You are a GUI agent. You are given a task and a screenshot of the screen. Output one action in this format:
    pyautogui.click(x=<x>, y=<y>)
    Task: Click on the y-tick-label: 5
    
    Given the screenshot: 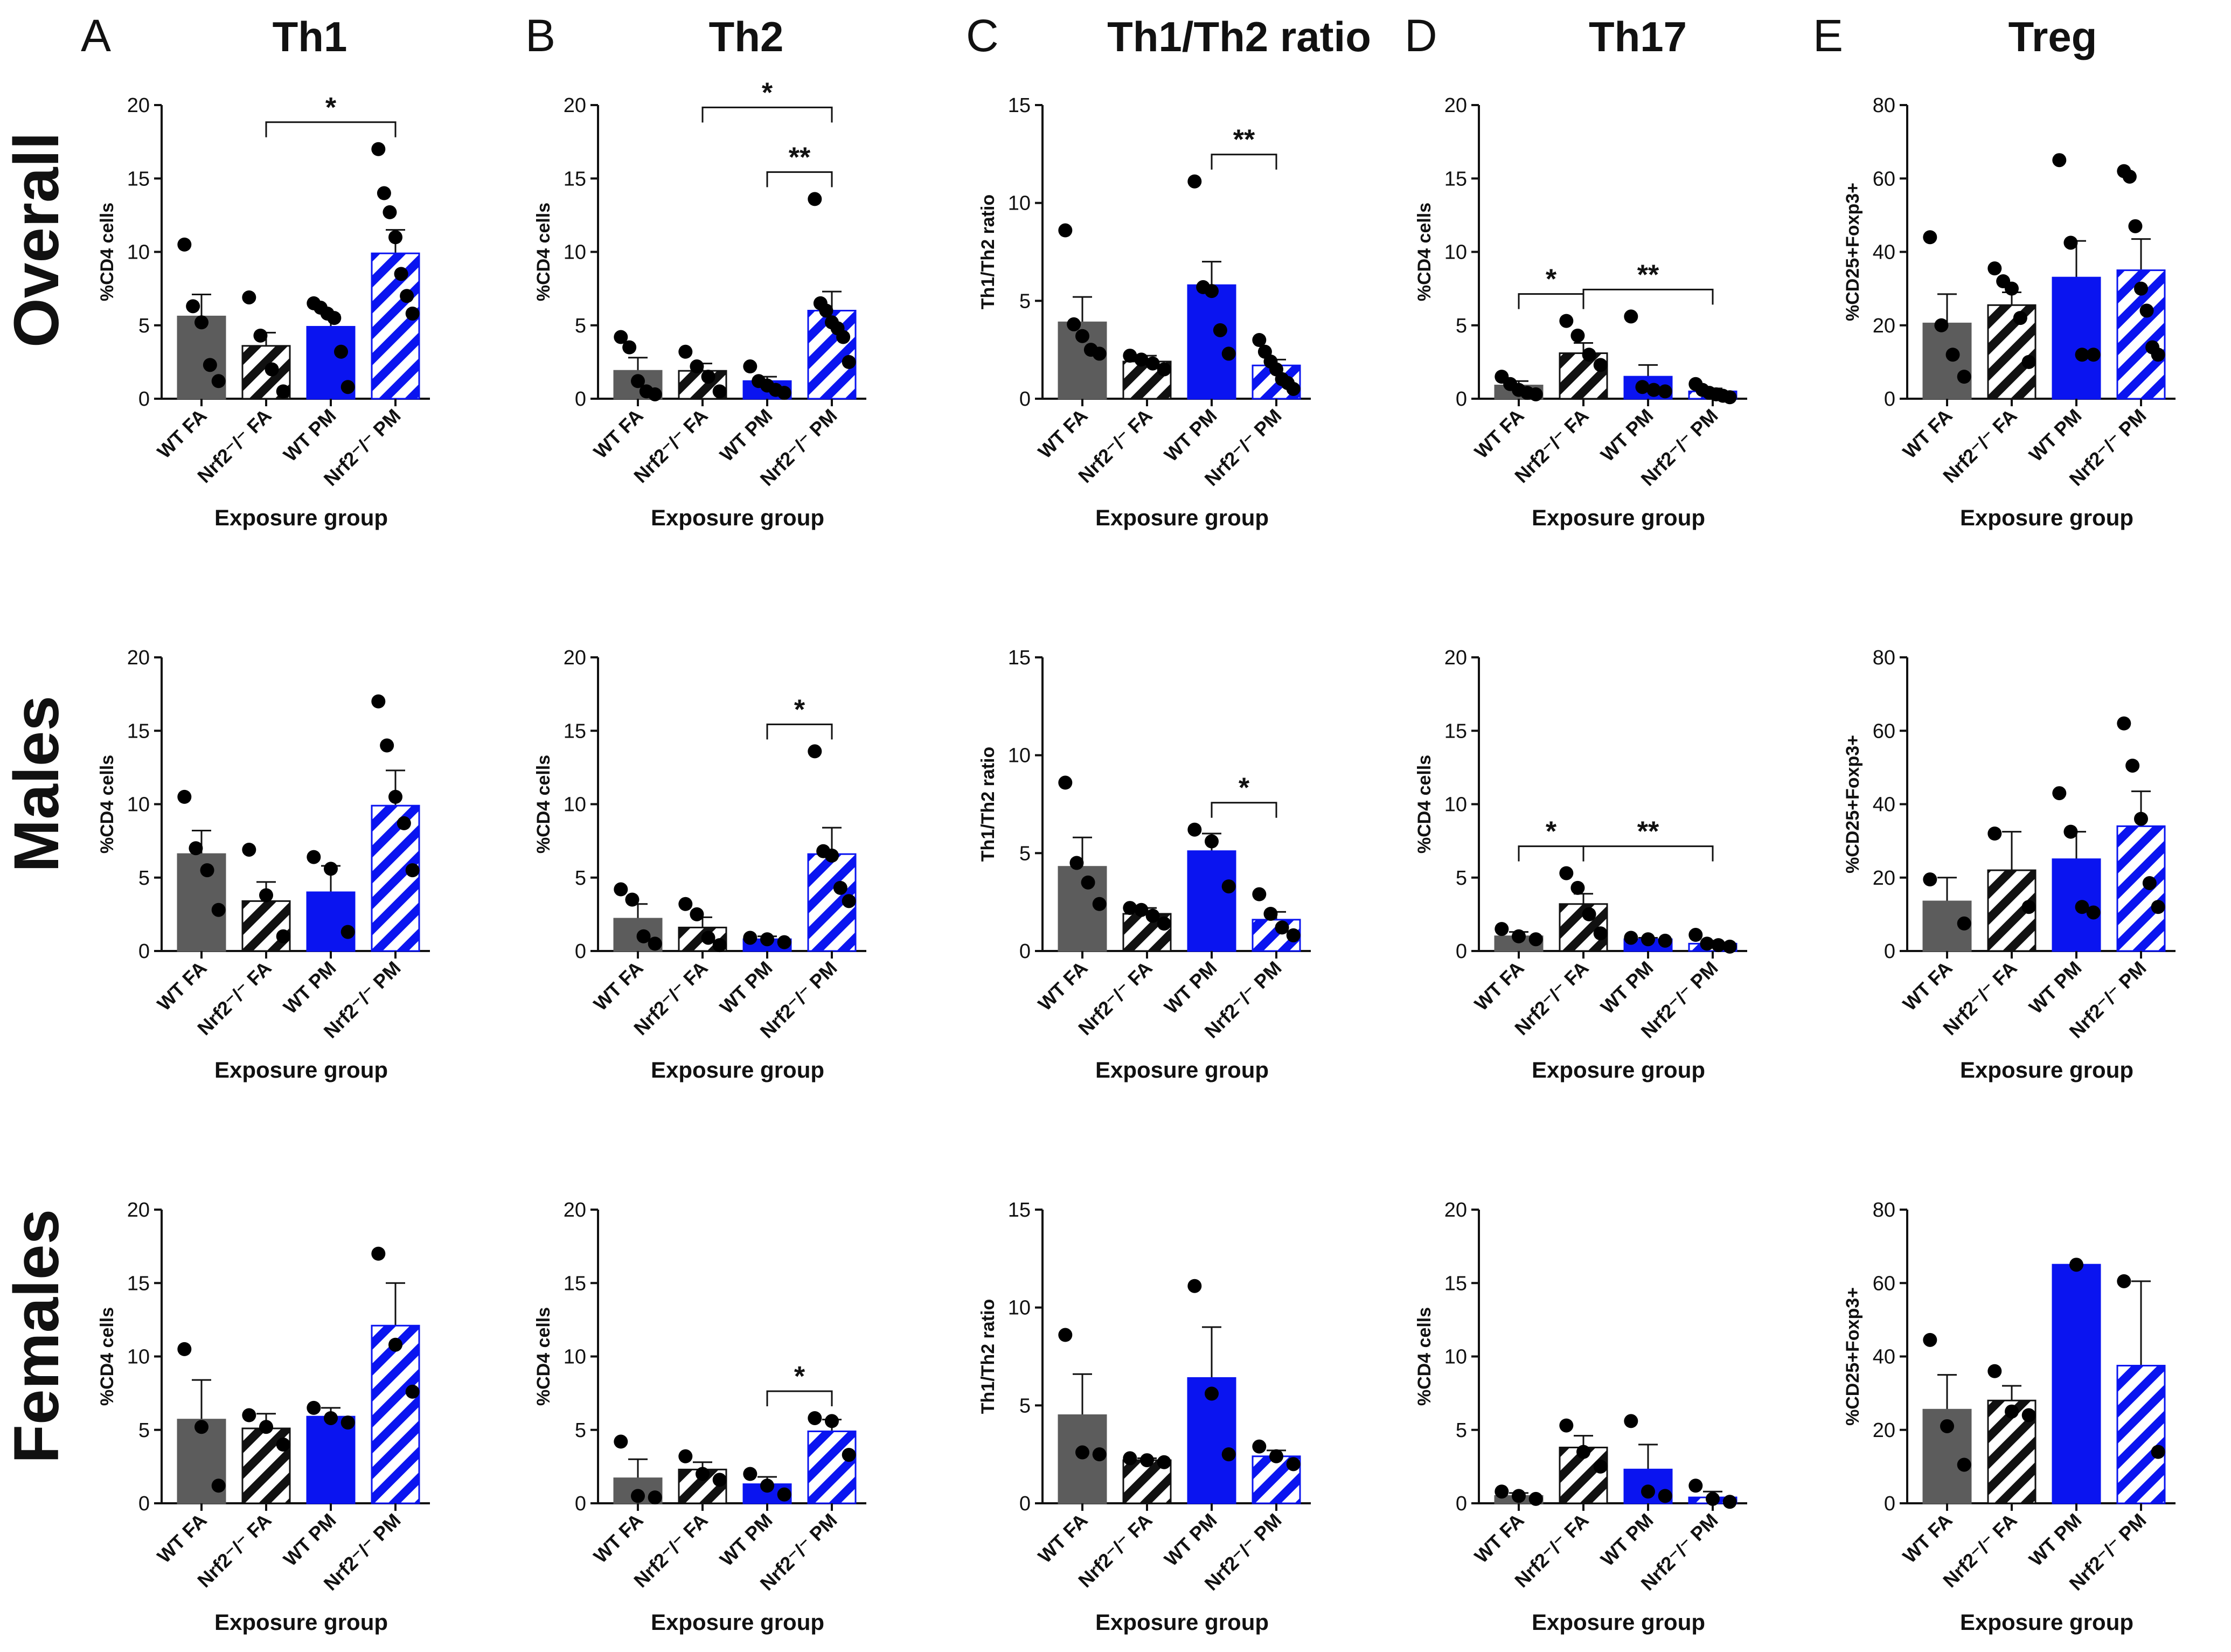 What is the action you would take?
    pyautogui.click(x=1025, y=853)
    